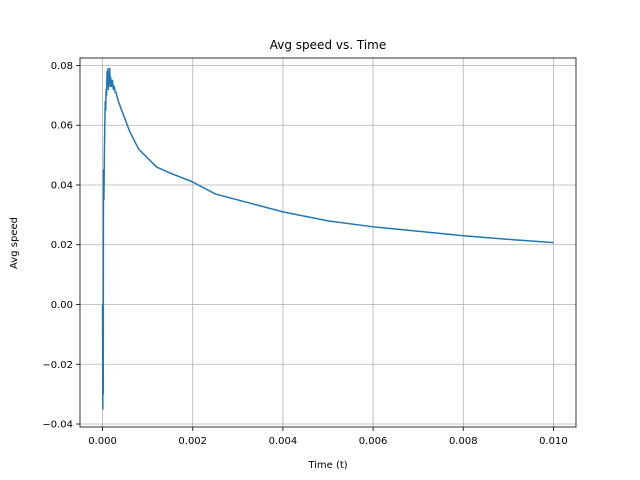 The image size is (640, 480). What do you see at coordinates (62, 126) in the screenshot?
I see `y-tick-label: 0.06` at bounding box center [62, 126].